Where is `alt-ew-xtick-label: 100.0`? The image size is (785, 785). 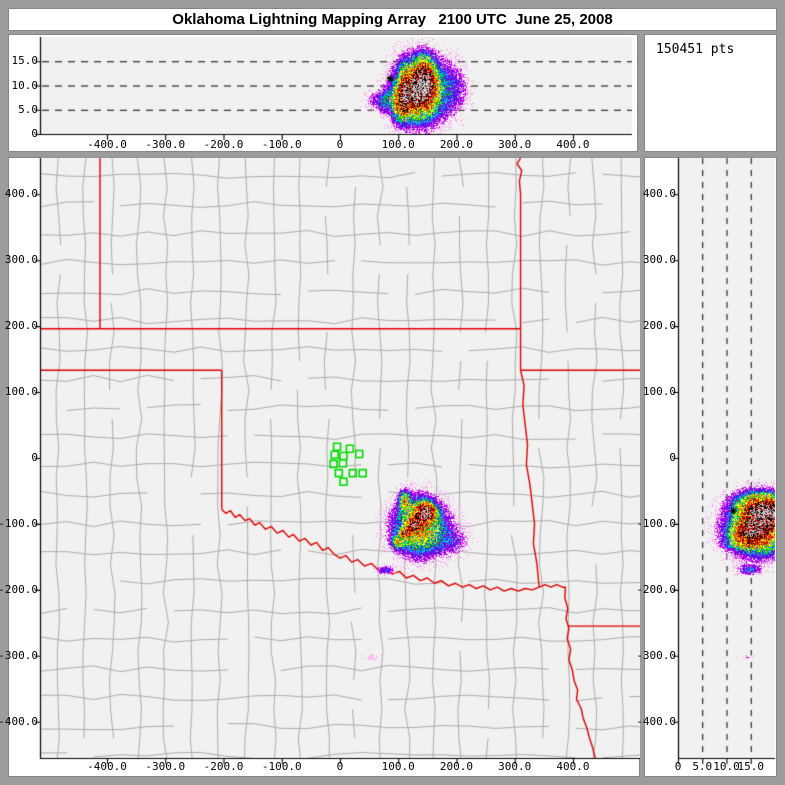 alt-ew-xtick-label: 100.0 is located at coordinates (398, 144).